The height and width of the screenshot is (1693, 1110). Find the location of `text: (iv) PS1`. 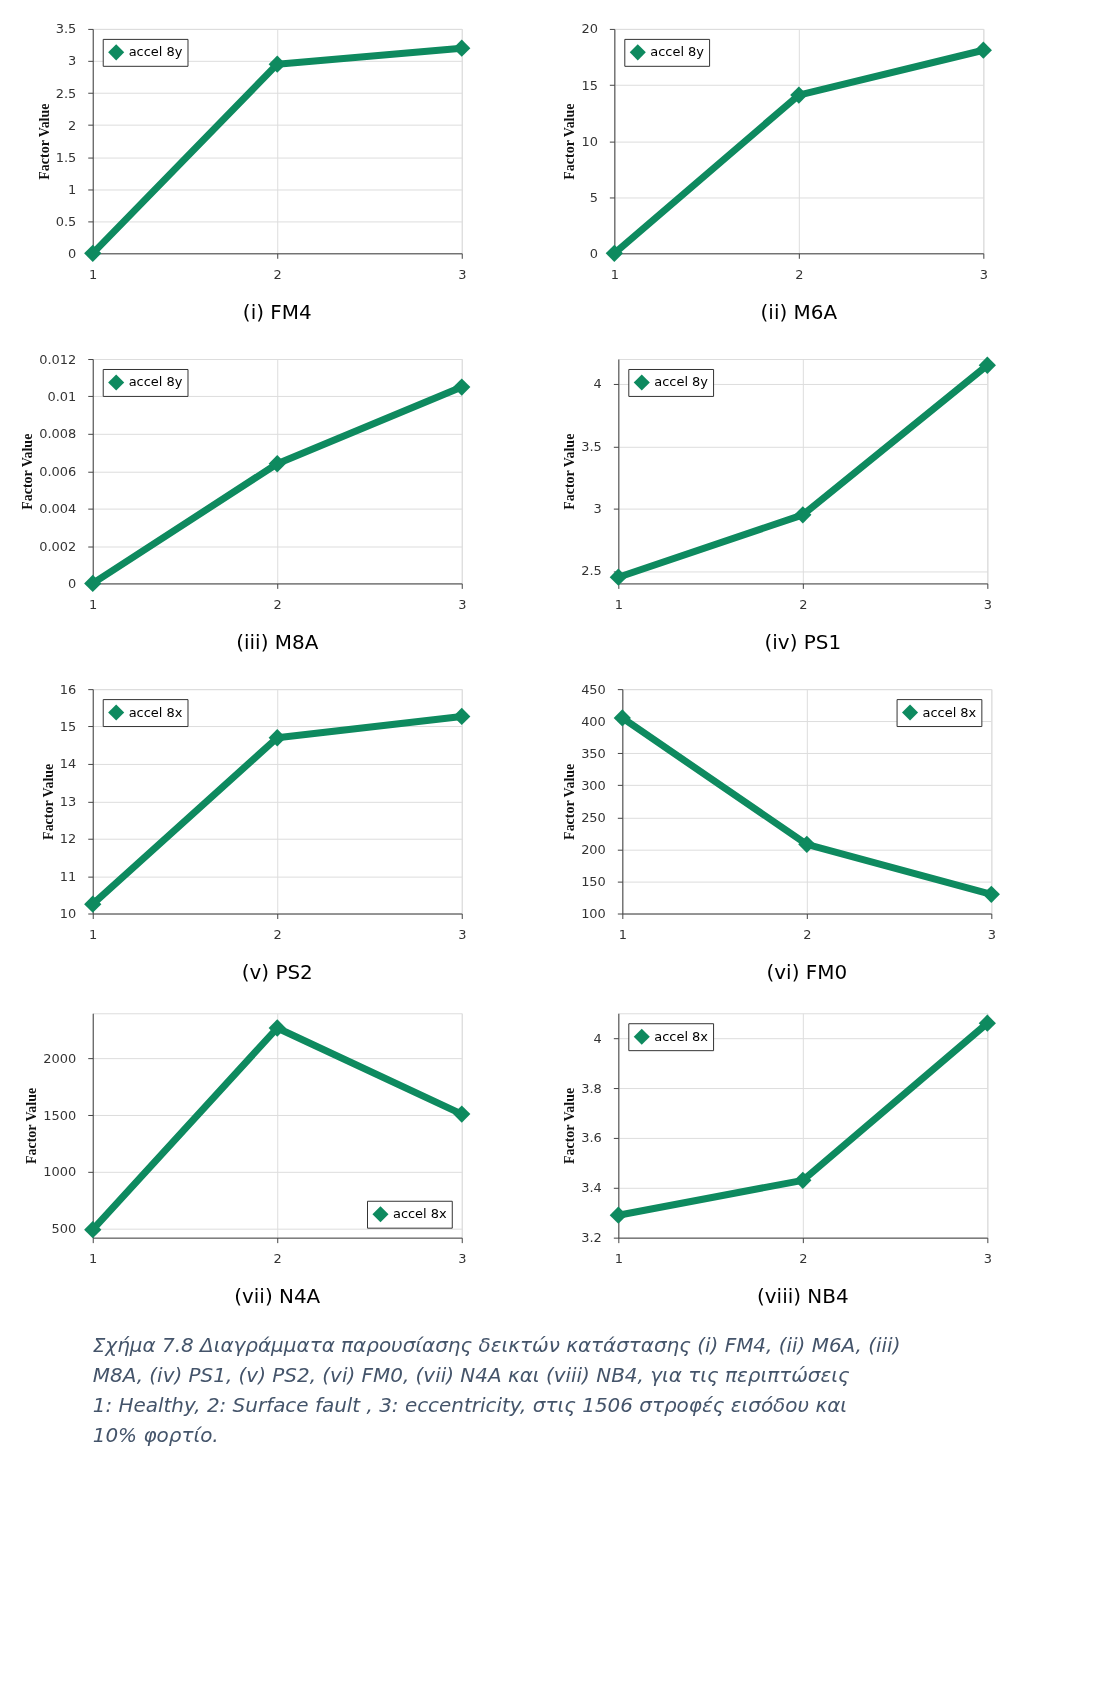

text: (iv) PS1 is located at coordinates (803, 642).